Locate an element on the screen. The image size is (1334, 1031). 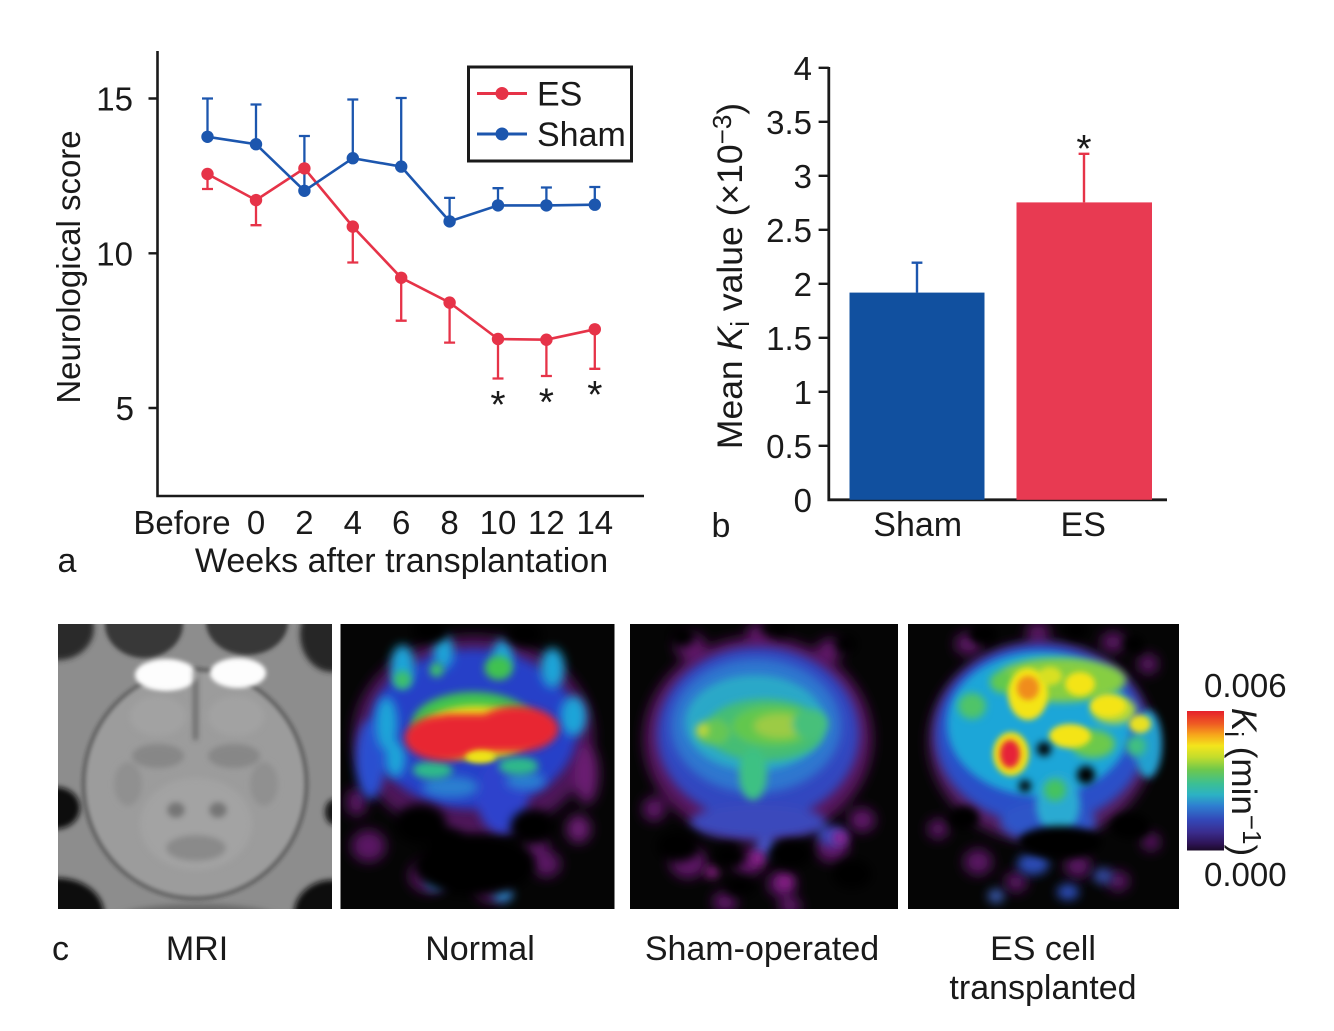
svg-text: transplanted is located at coordinates (1042, 988).